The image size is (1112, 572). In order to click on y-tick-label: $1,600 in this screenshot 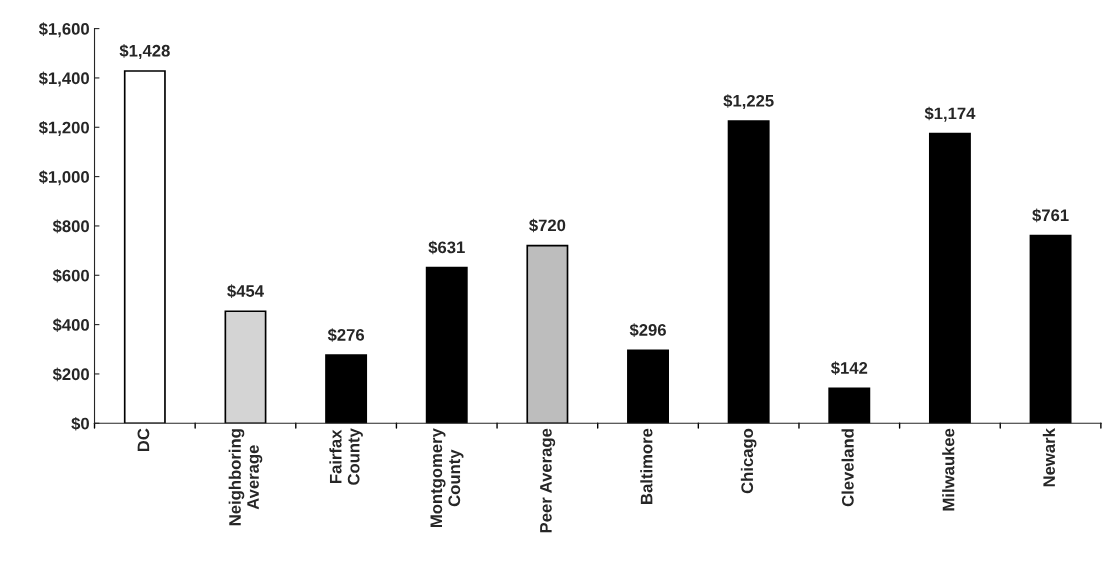, I will do `click(63, 30)`.